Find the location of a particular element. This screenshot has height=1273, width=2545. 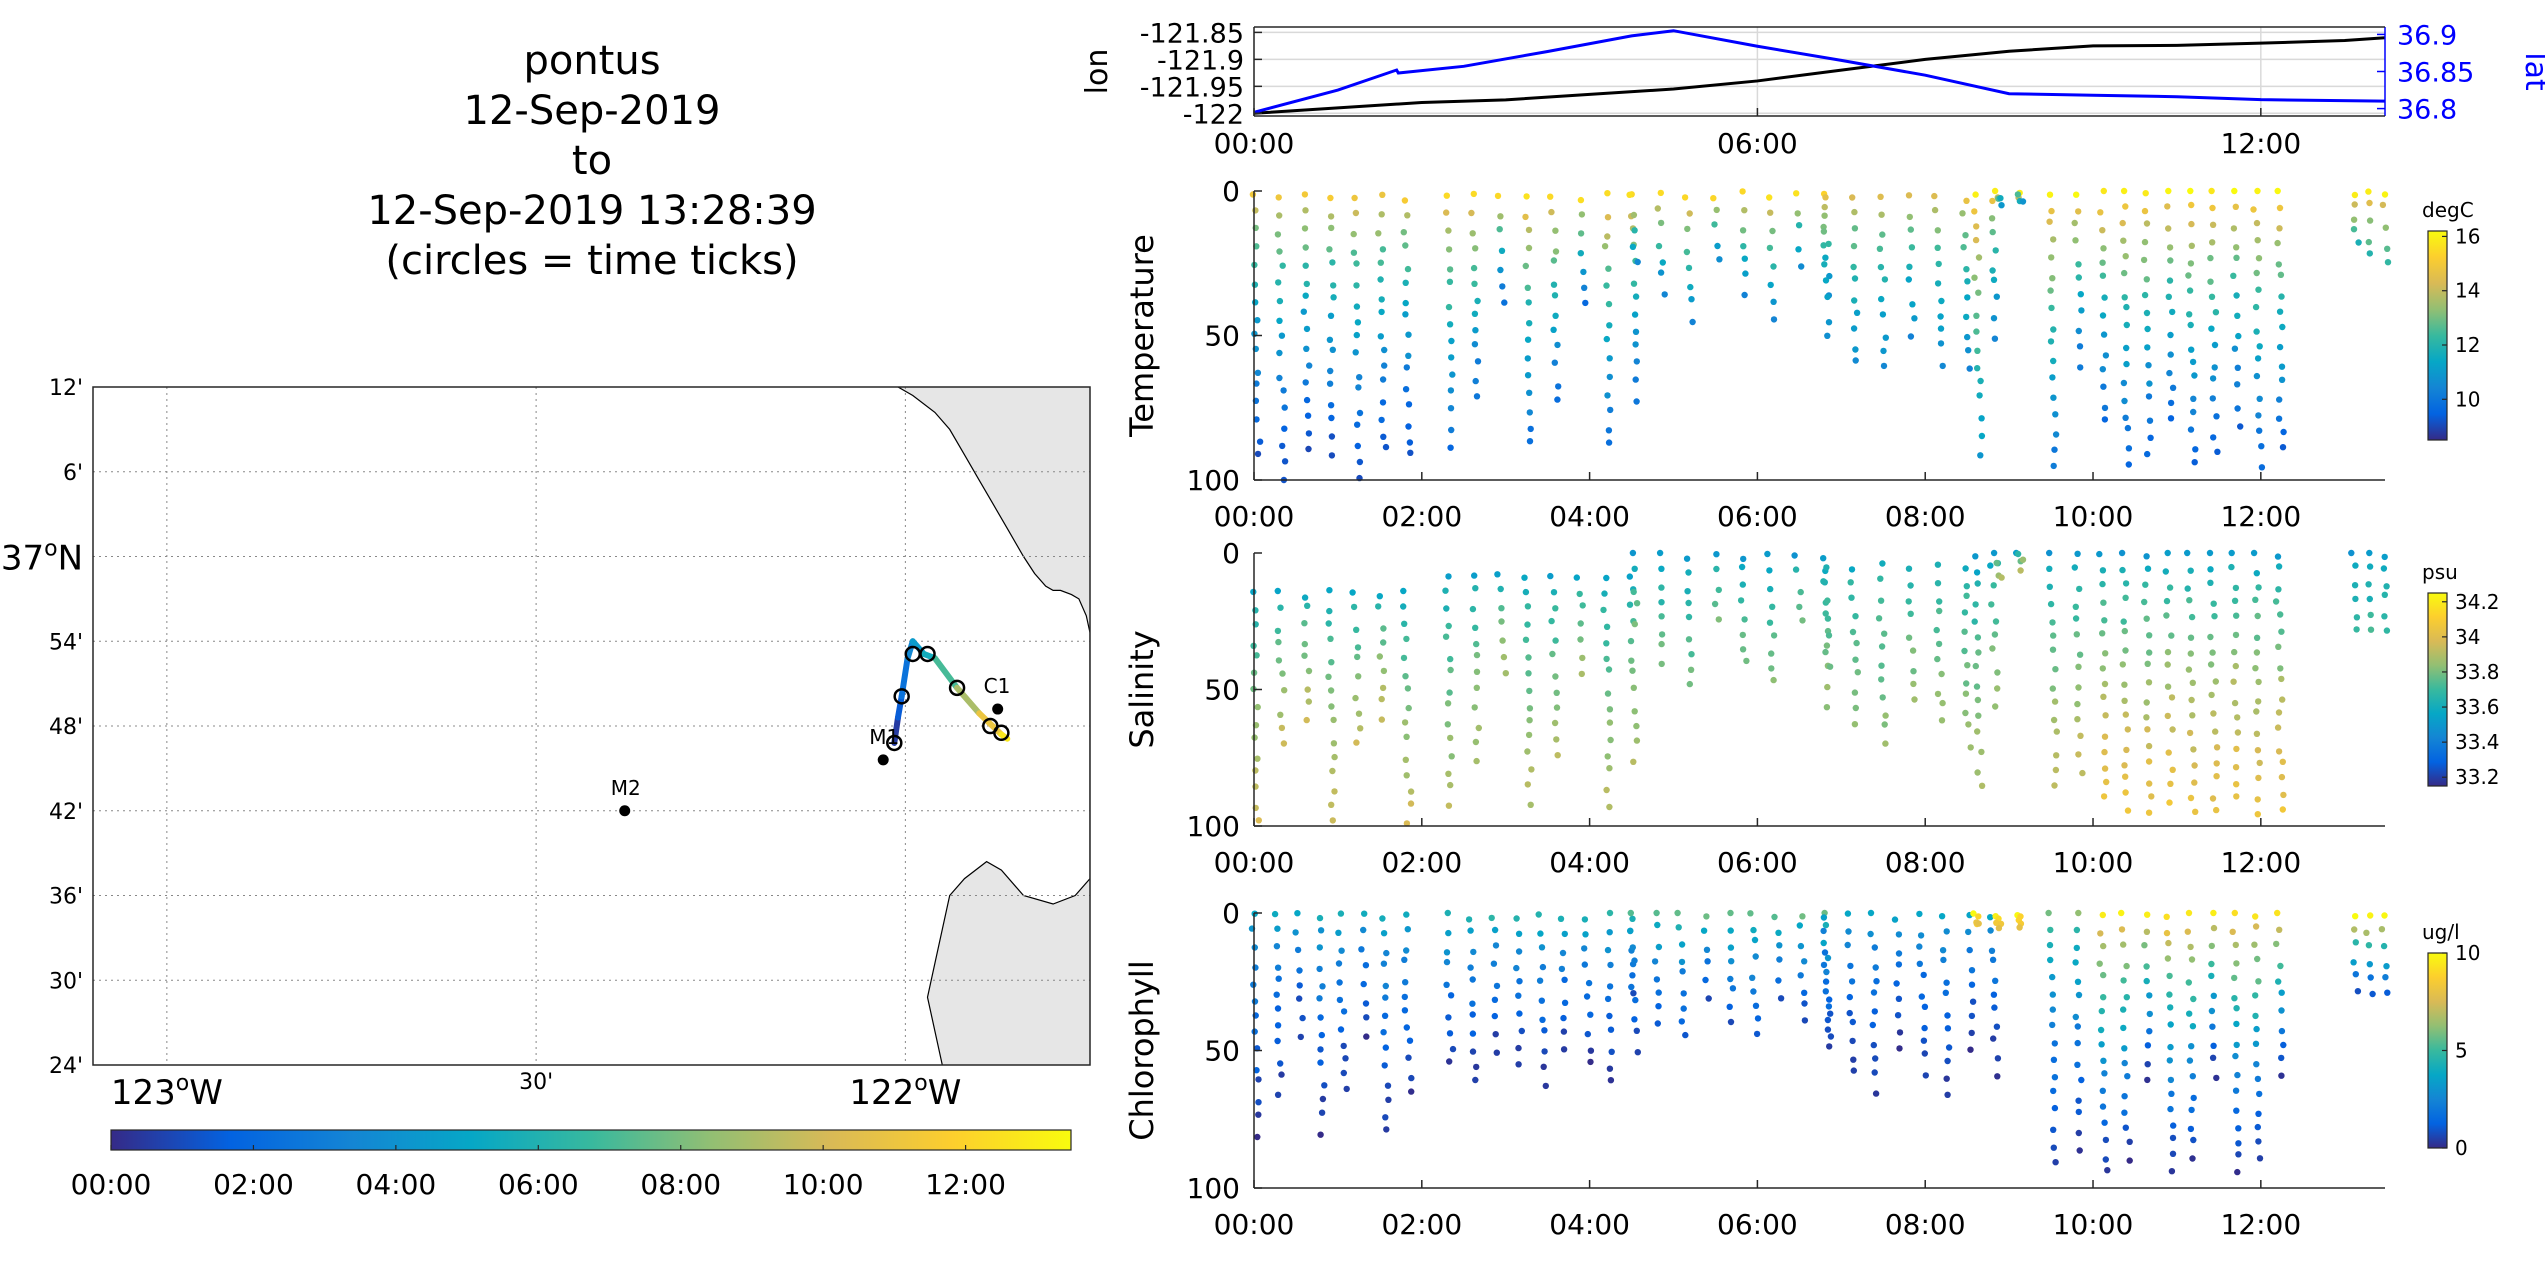

mooring-label: M1 is located at coordinates (884, 737).